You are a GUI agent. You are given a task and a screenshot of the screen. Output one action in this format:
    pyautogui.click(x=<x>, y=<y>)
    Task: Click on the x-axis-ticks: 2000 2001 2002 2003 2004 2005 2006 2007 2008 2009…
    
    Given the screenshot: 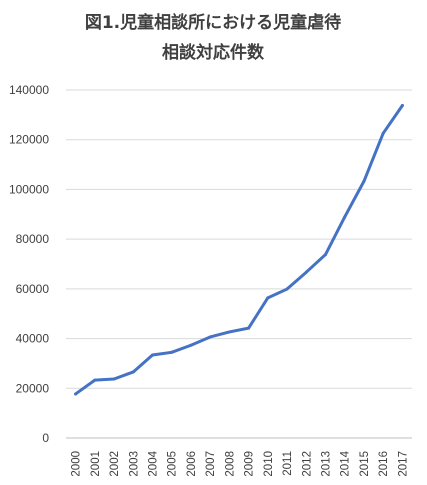 What is the action you would take?
    pyautogui.click(x=240, y=463)
    